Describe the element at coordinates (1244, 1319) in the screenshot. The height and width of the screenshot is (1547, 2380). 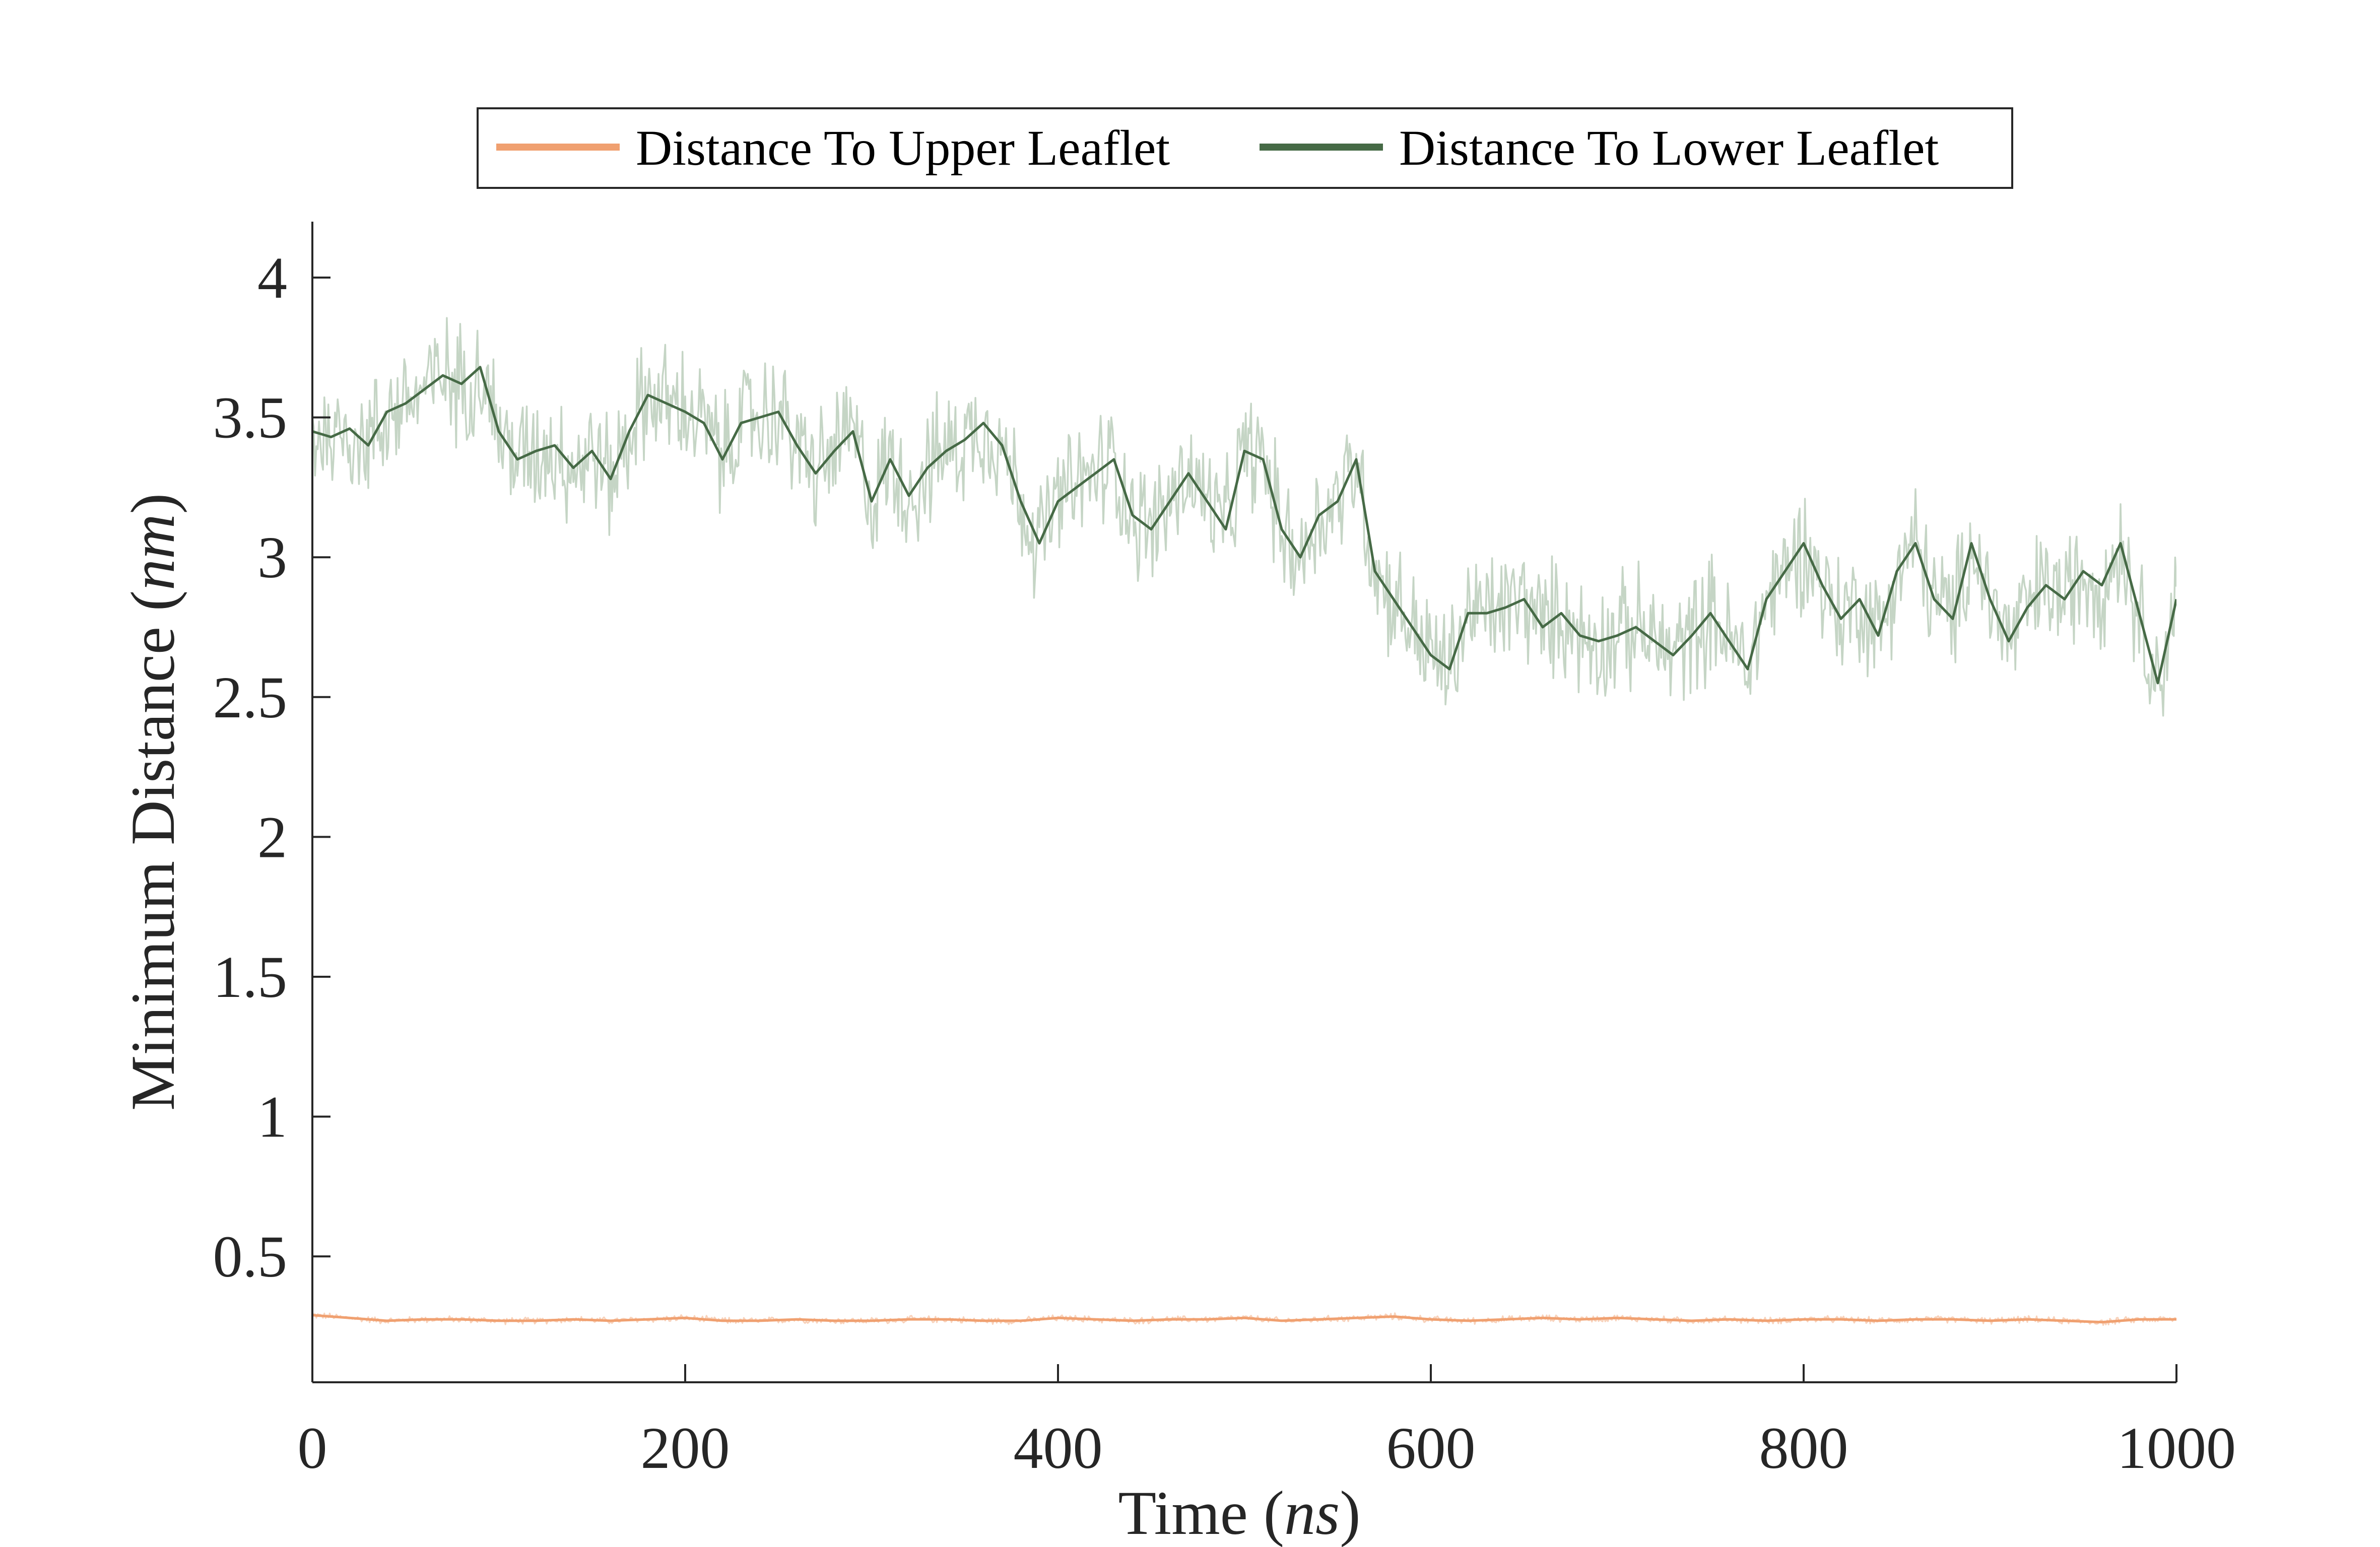
I see `series-line-upper` at that location.